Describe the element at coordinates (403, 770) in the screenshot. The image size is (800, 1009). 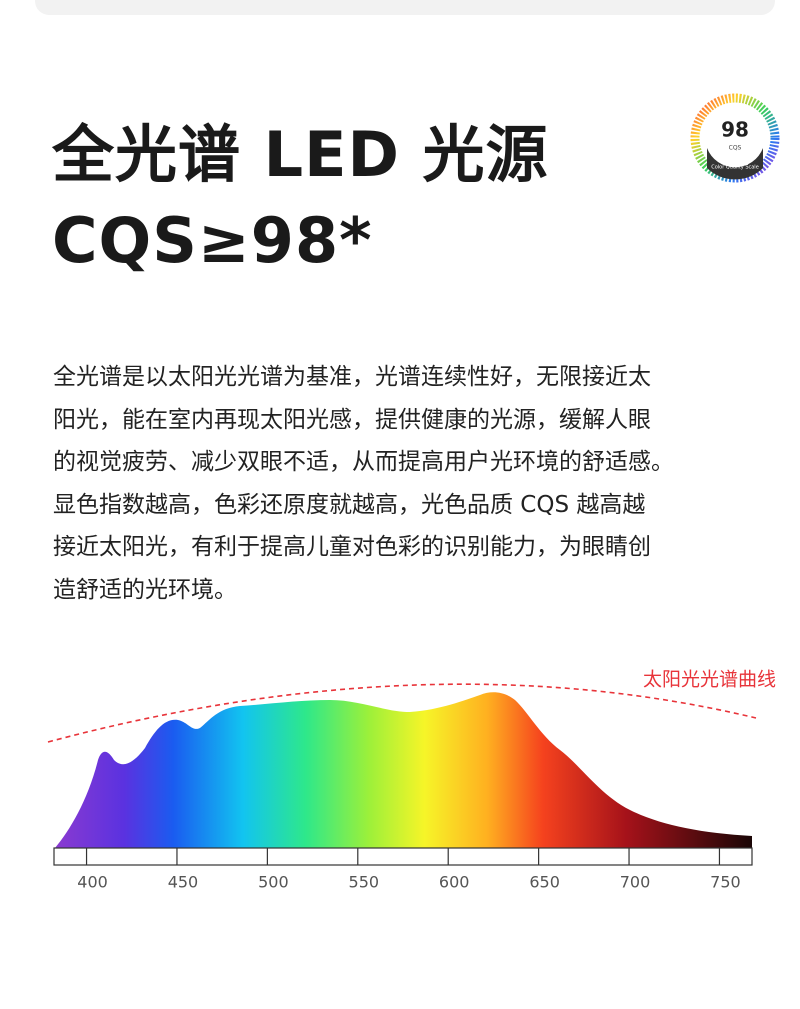
I see `spectrum-area` at that location.